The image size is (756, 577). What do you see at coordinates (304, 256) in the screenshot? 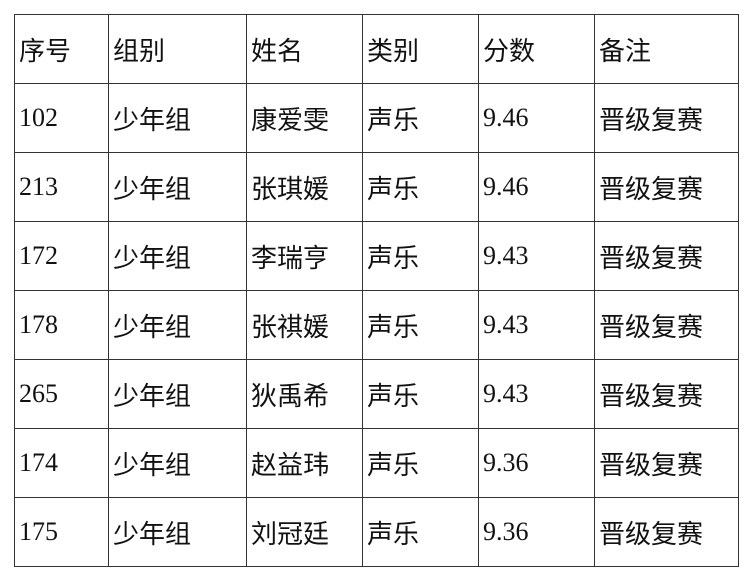
I see `cell-name: 李瑞亨` at bounding box center [304, 256].